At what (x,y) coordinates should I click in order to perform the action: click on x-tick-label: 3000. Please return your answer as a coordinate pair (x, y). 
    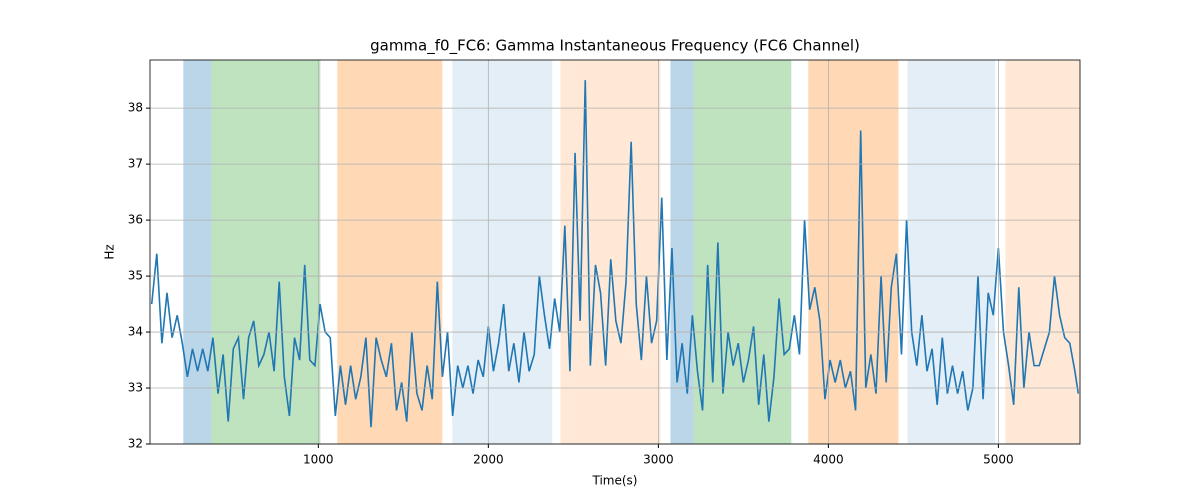
    Looking at the image, I should click on (658, 460).